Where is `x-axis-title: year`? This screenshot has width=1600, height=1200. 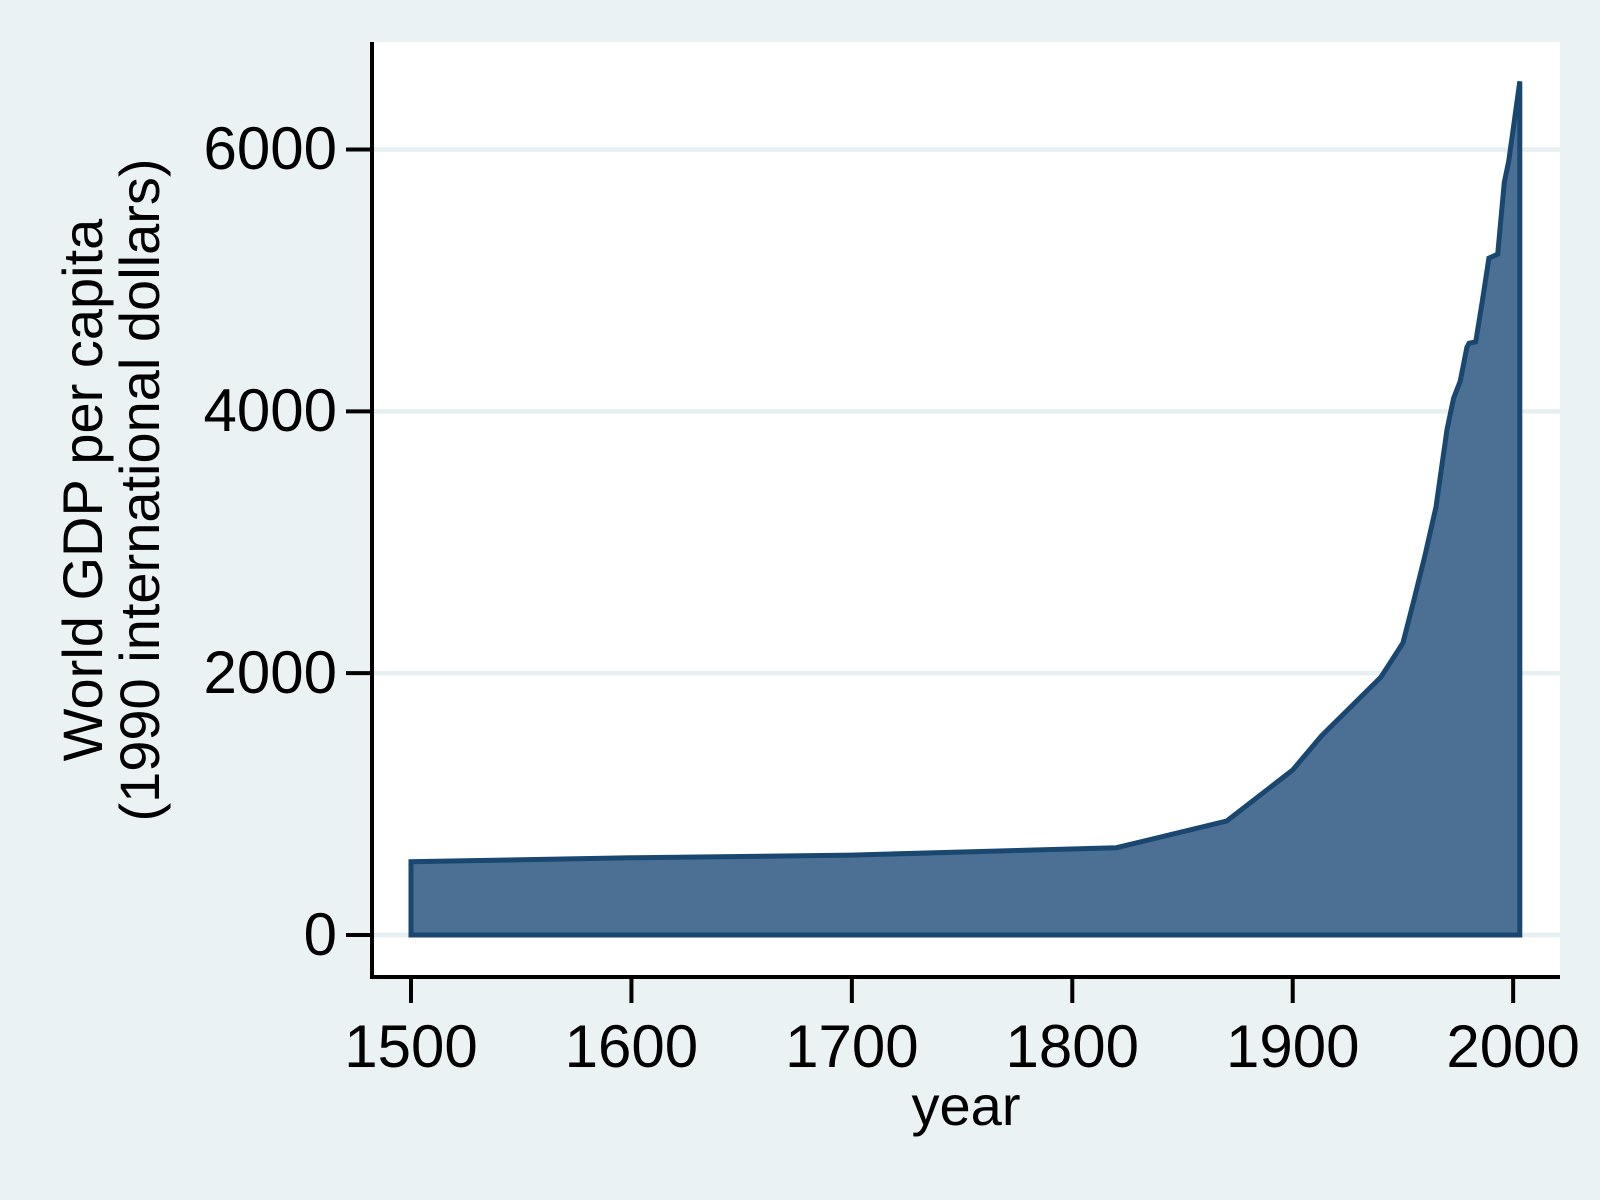
x-axis-title: year is located at coordinates (966, 1105).